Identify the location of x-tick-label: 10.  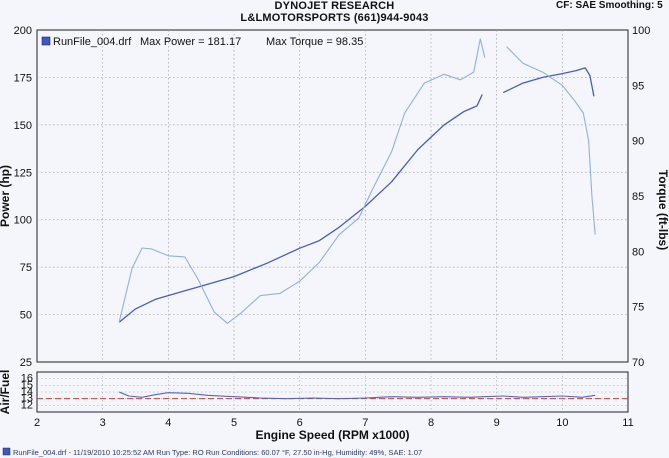
(562, 423).